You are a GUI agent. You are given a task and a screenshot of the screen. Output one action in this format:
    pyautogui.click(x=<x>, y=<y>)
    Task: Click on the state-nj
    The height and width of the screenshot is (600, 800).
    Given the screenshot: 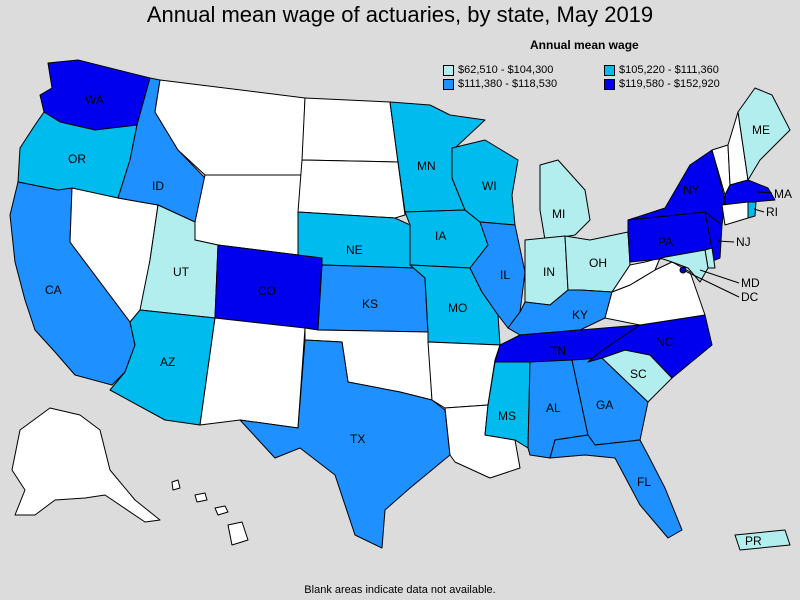 What is the action you would take?
    pyautogui.click(x=713, y=237)
    